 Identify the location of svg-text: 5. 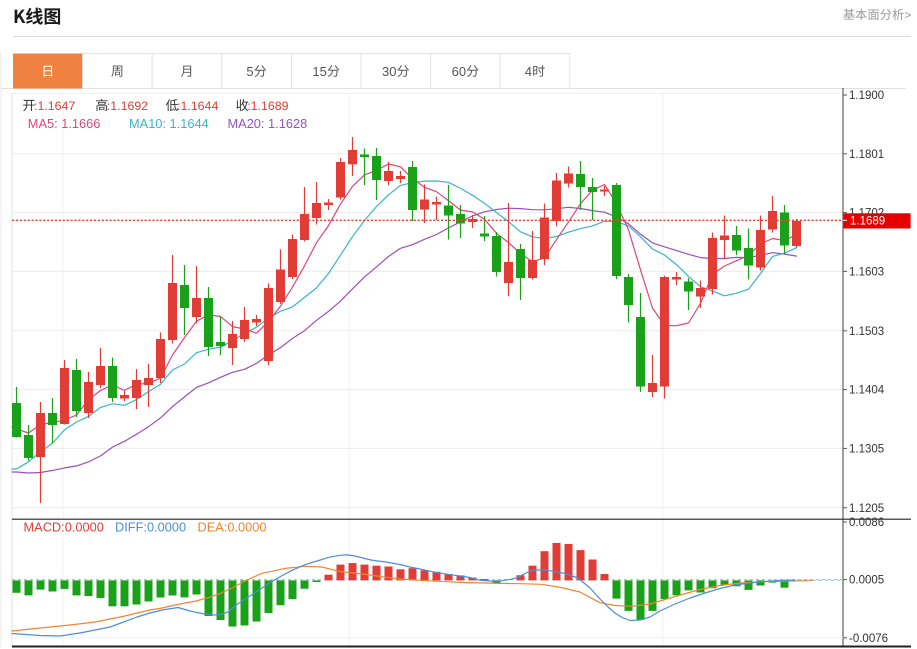
(249, 71).